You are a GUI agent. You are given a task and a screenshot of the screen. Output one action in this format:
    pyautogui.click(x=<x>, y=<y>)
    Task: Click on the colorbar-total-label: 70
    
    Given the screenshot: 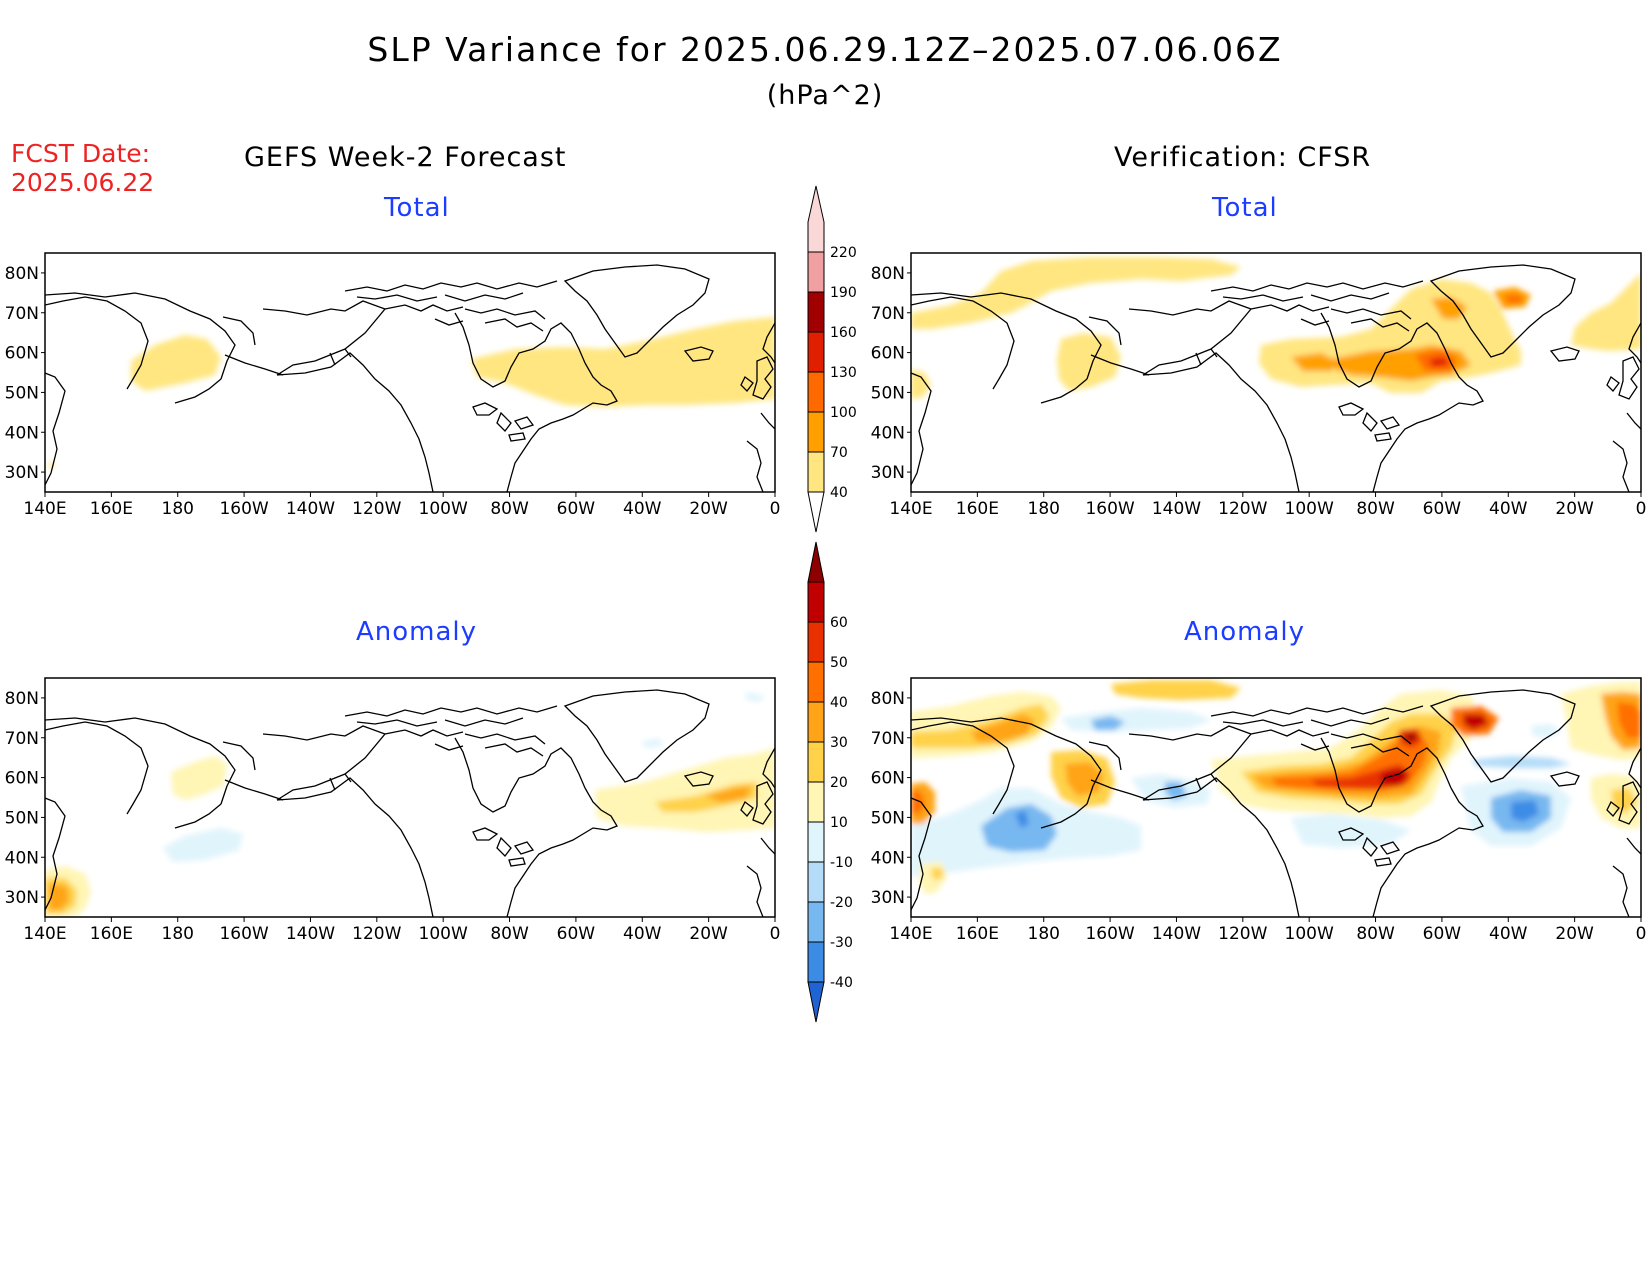 What is the action you would take?
    pyautogui.click(x=839, y=453)
    